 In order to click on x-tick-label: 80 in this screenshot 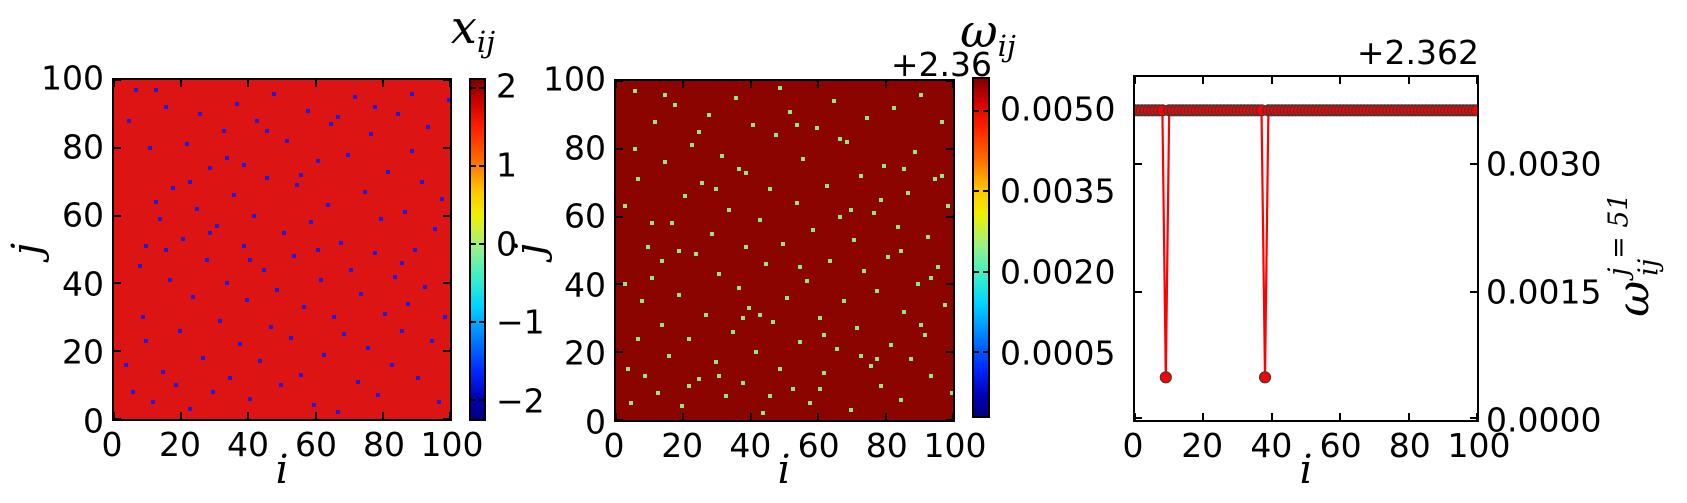, I will do `click(1409, 445)`.